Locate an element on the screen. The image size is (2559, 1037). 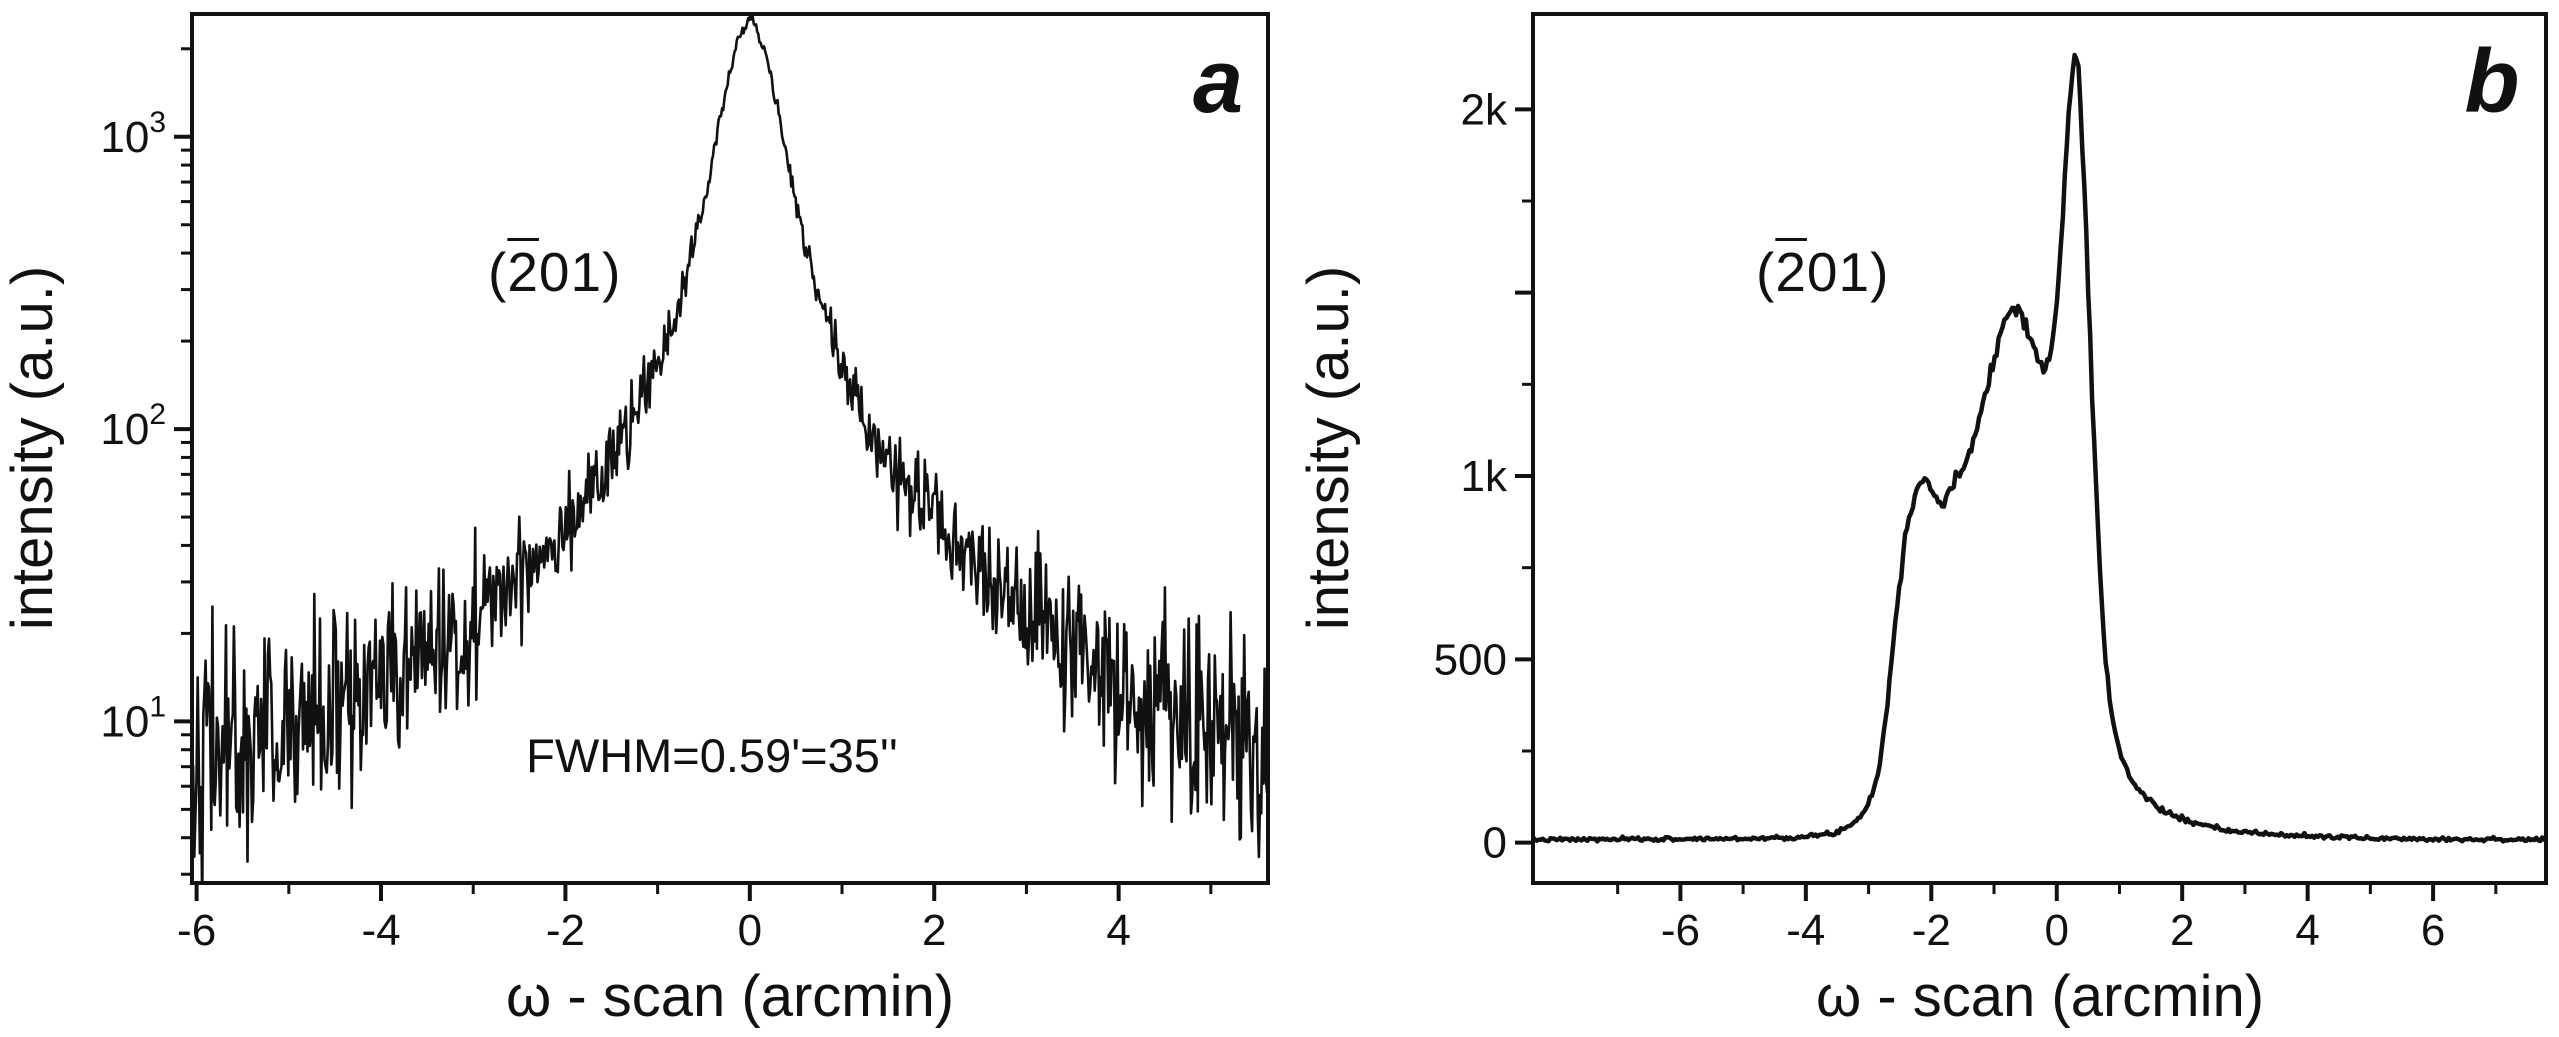
y-tick-label: 2k is located at coordinates (1484, 109).